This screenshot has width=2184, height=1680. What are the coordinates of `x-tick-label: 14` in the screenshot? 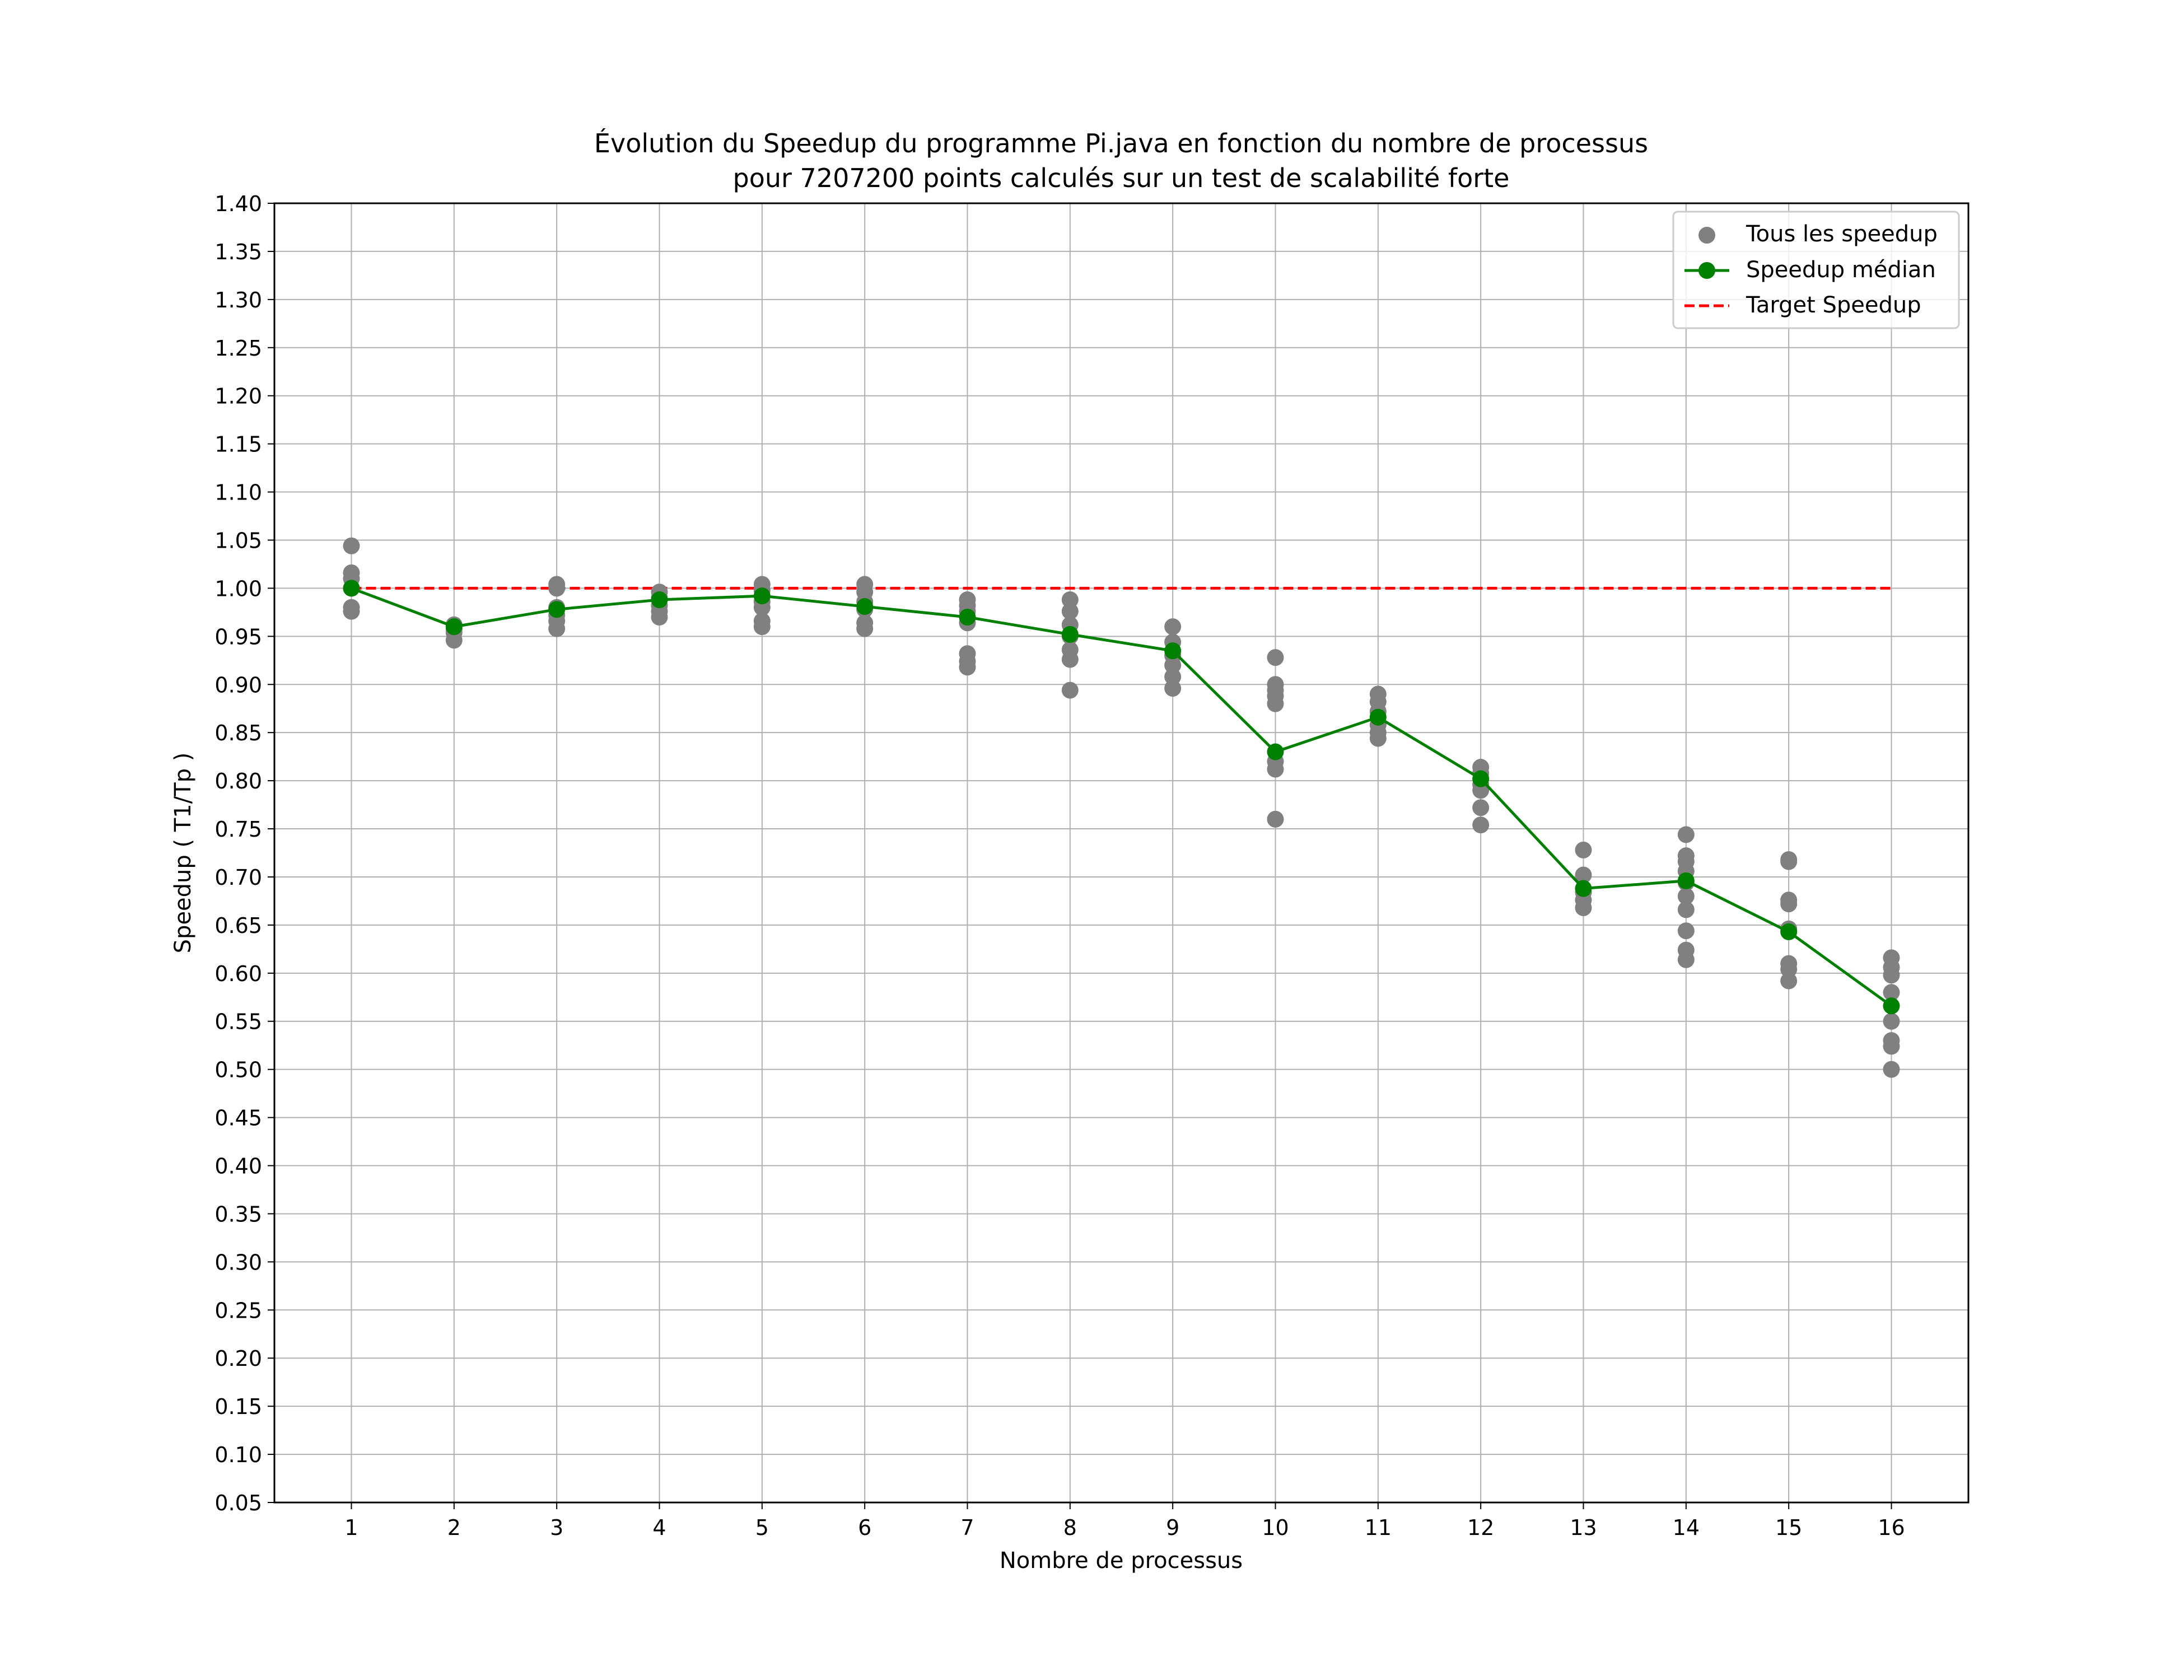 It's located at (1687, 1528).